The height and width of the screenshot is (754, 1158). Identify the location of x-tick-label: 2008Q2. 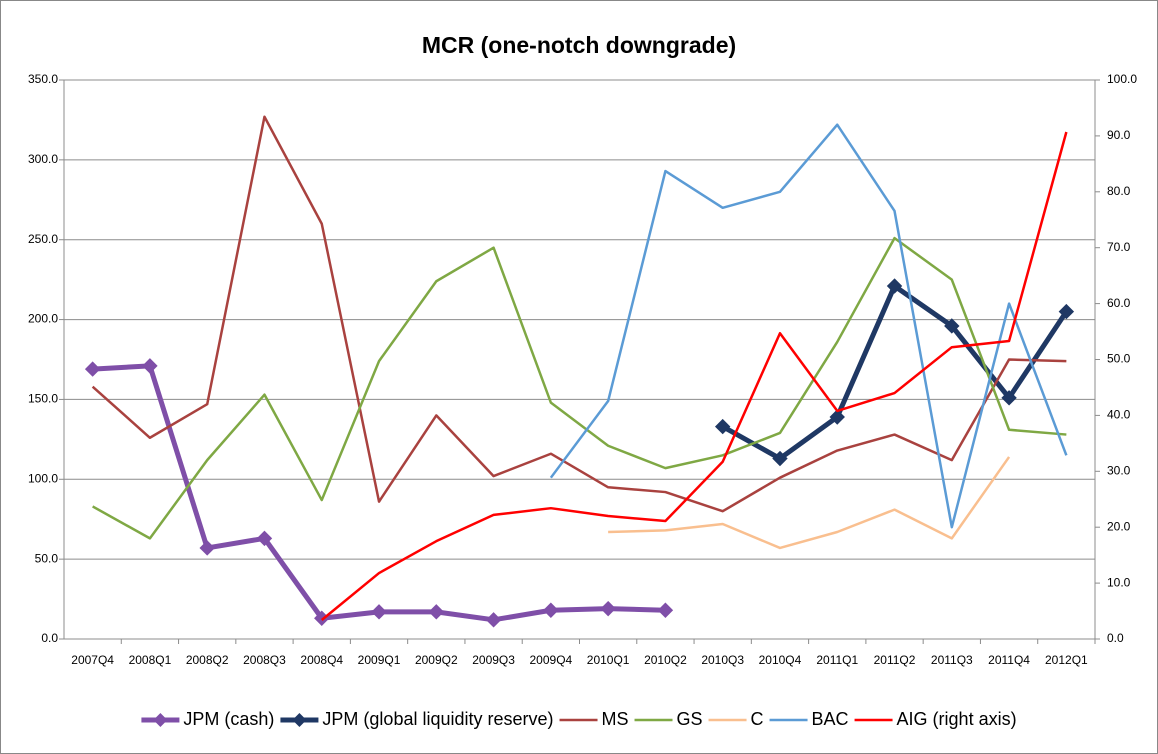
(207, 660).